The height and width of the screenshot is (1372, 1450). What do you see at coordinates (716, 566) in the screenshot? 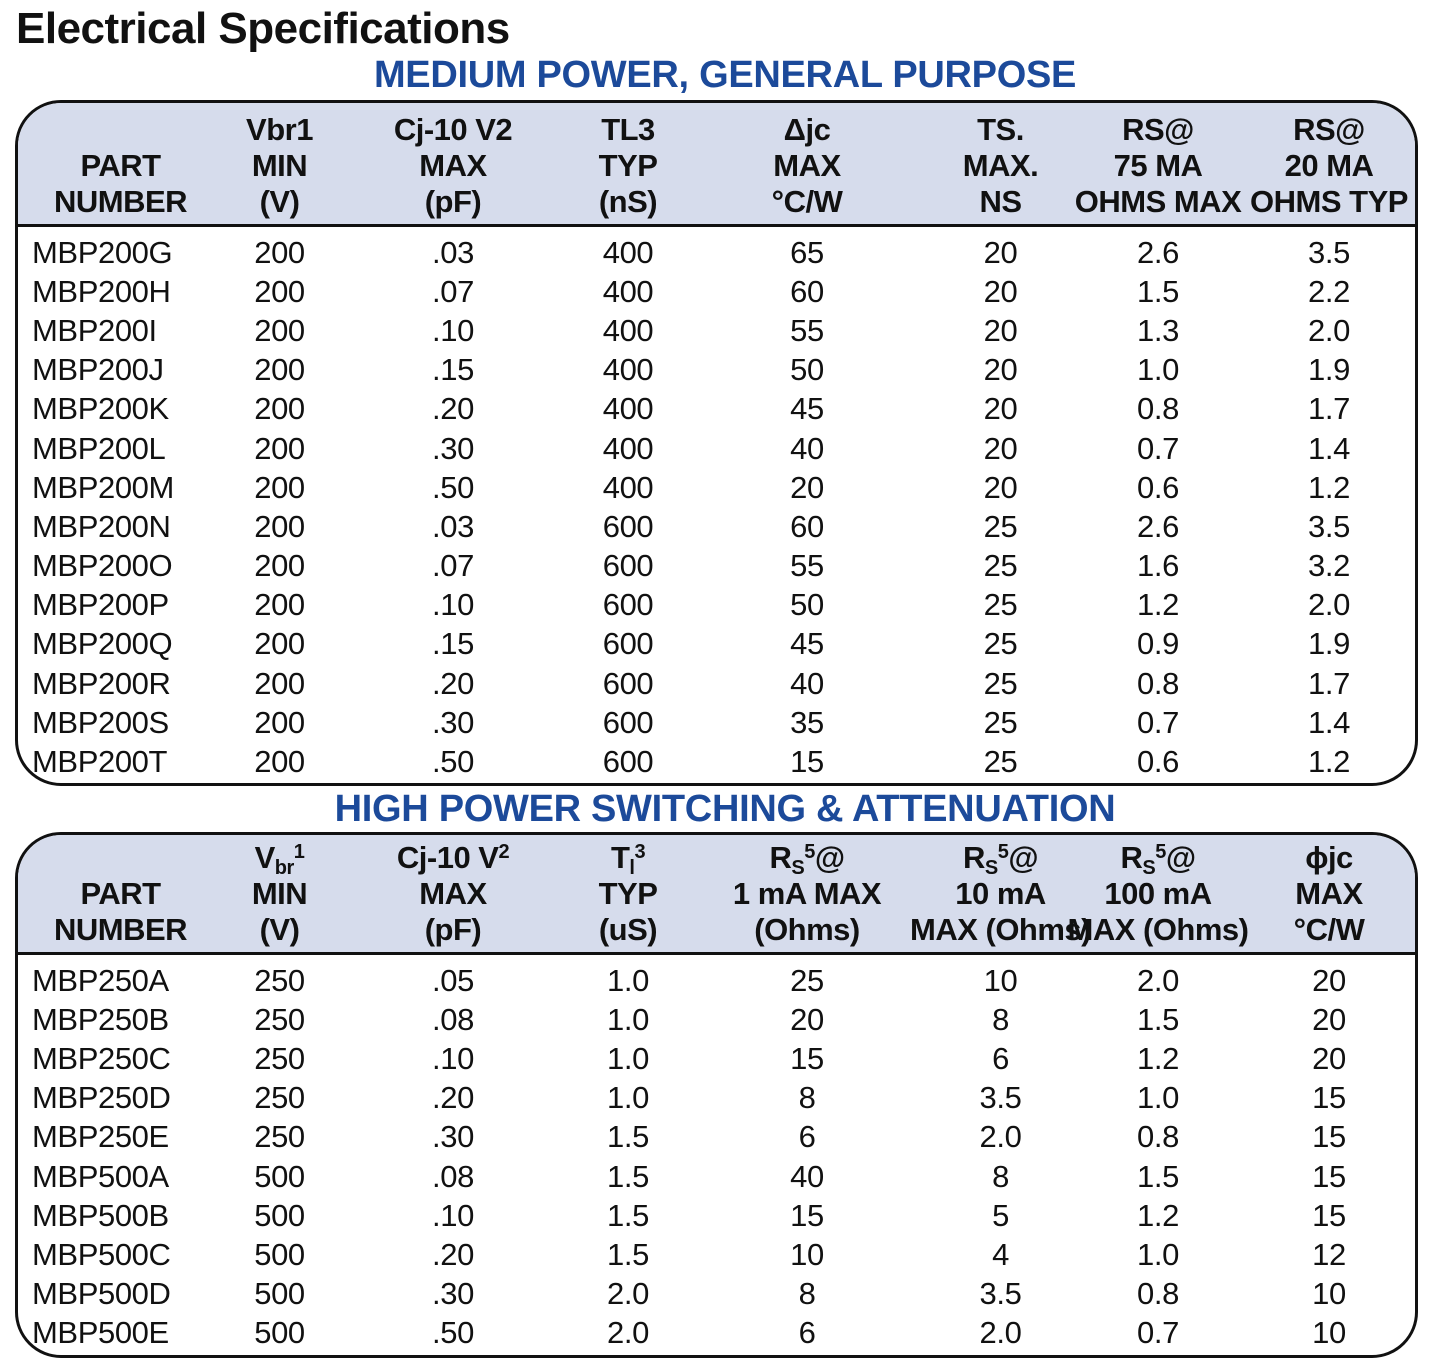
I see `table-row: MBP200O 200 .07 600 55 25 1.6 3.2` at bounding box center [716, 566].